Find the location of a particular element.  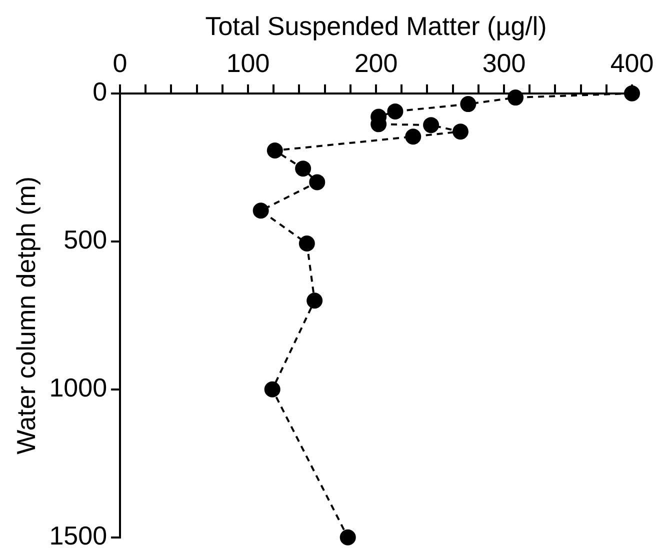

x-tick-label: 400 is located at coordinates (632, 63).